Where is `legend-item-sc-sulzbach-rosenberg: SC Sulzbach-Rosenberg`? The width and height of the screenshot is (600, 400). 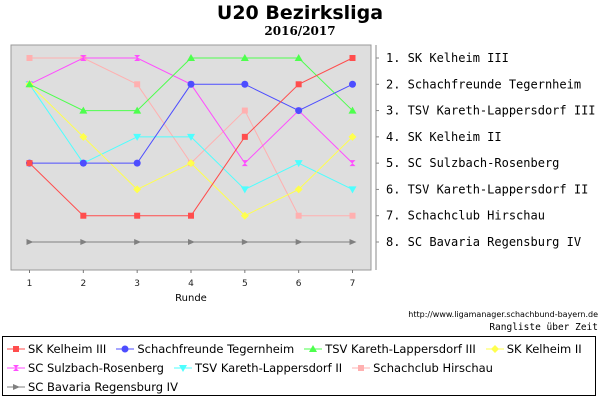 legend-item-sc-sulzbach-rosenberg: SC Sulzbach-Rosenberg is located at coordinates (85, 368).